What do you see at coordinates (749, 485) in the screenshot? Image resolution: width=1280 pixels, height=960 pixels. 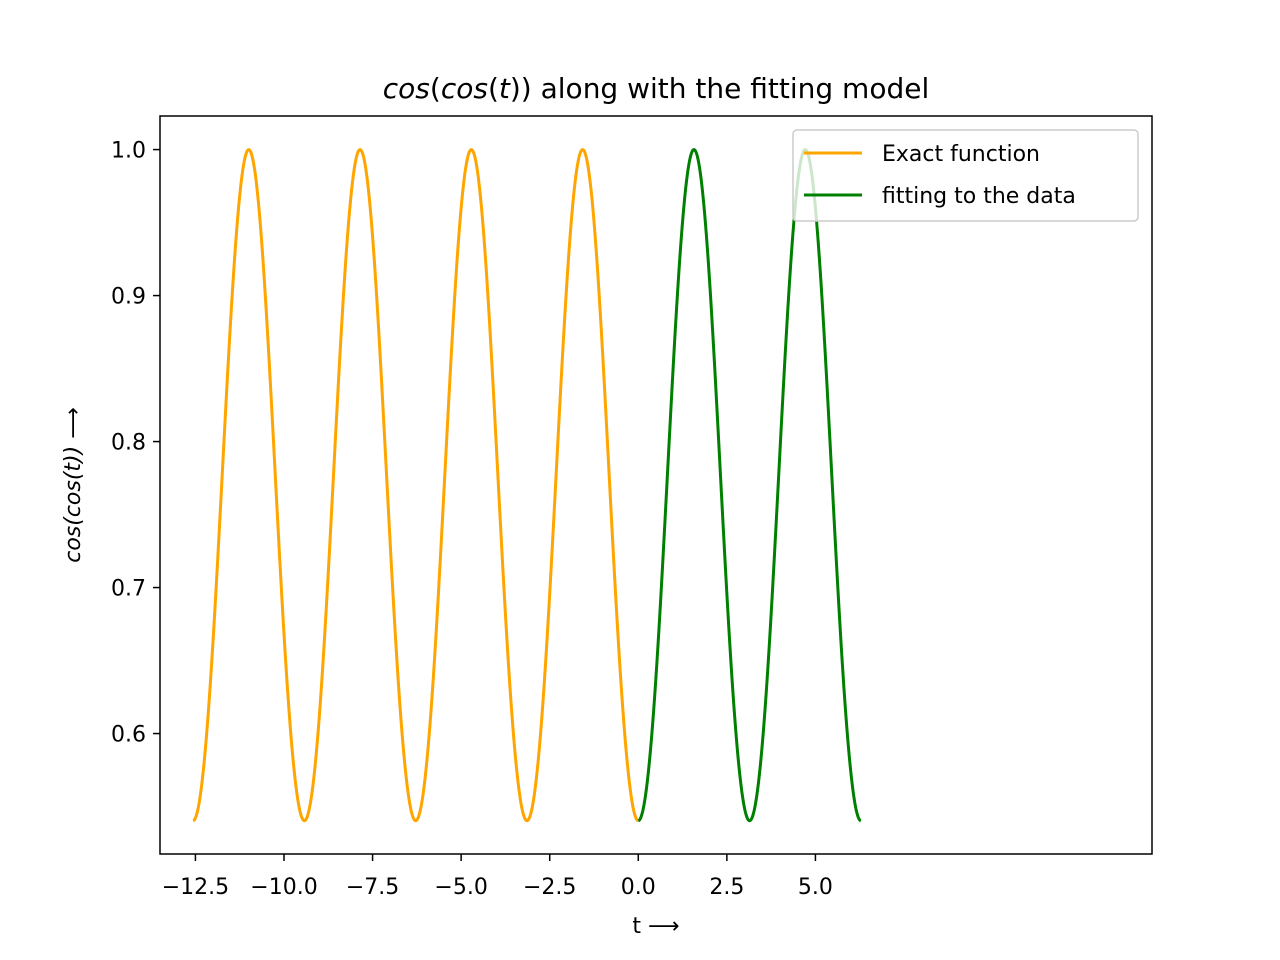 I see `series-line-fitting-to-data` at bounding box center [749, 485].